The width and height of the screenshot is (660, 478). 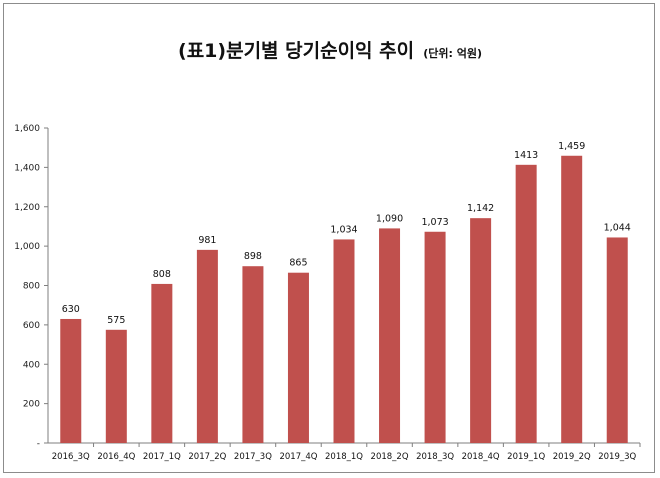 I want to click on data-label: 1,044, so click(x=617, y=227).